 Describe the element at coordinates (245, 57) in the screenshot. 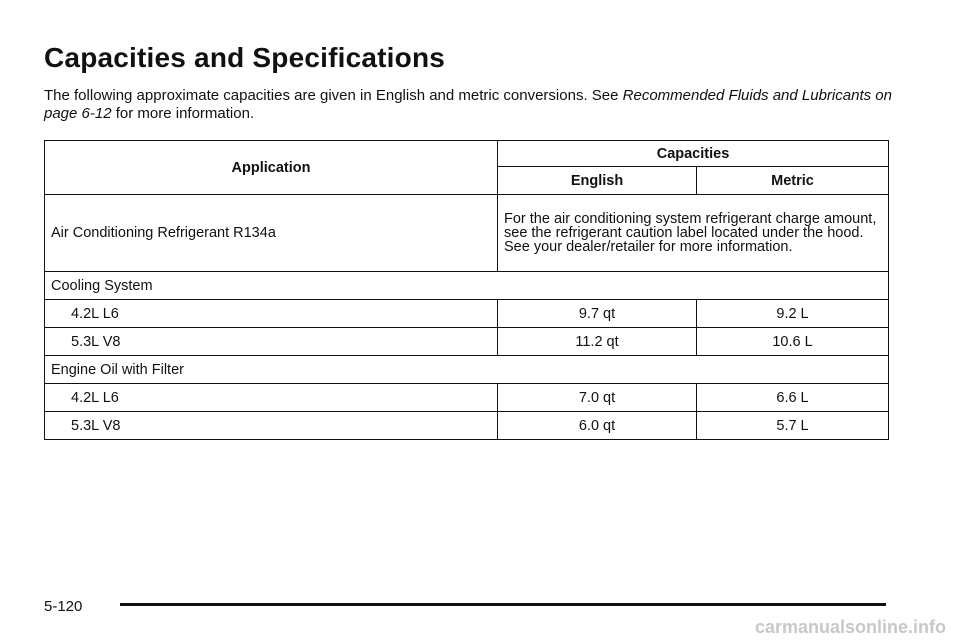

I see `title: Capacities and Specifications` at that location.